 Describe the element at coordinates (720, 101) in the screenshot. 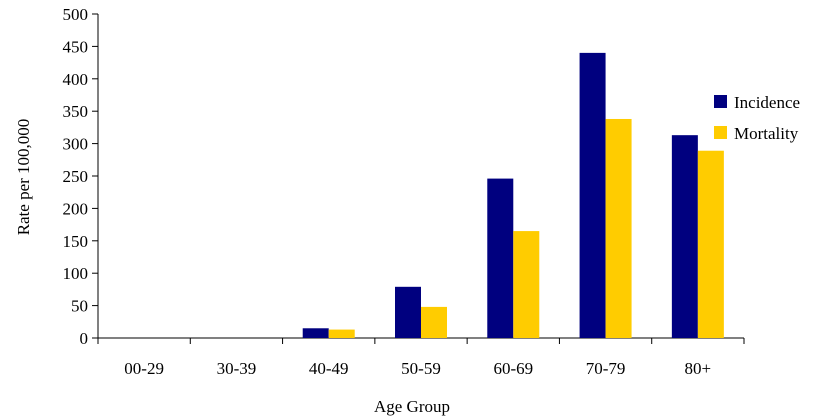

I see `legend-swatch-incidence` at that location.